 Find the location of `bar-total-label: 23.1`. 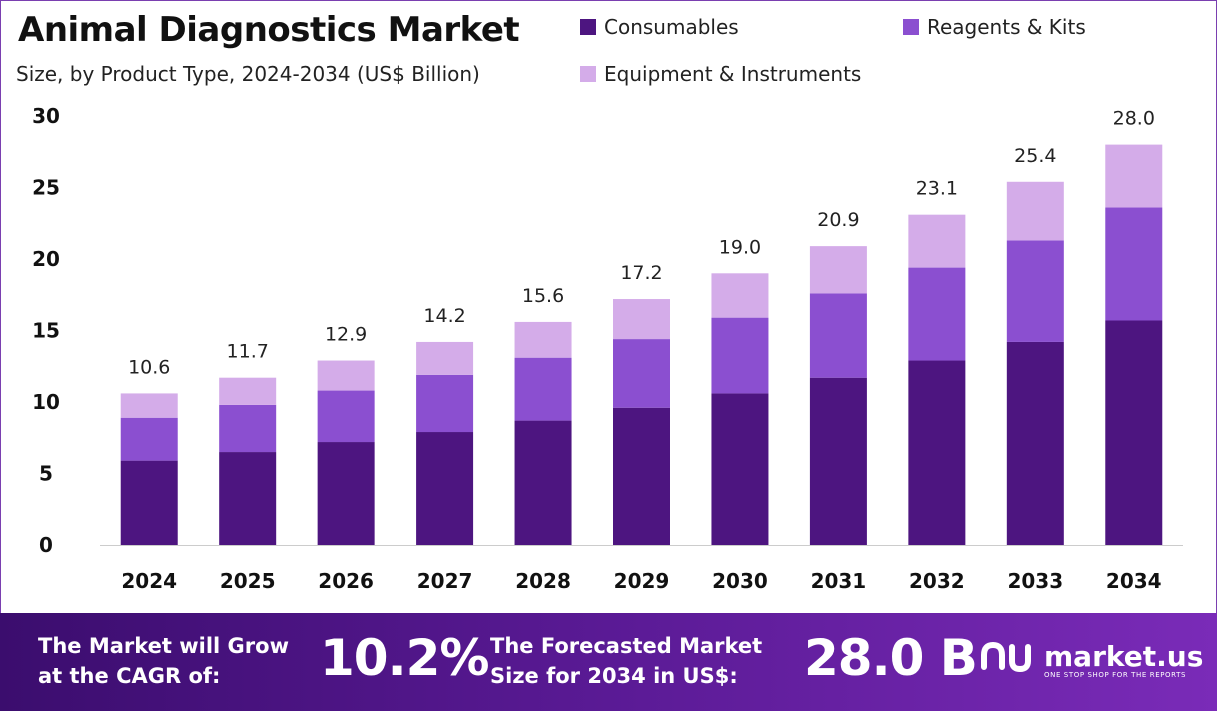

bar-total-label: 23.1 is located at coordinates (937, 189).